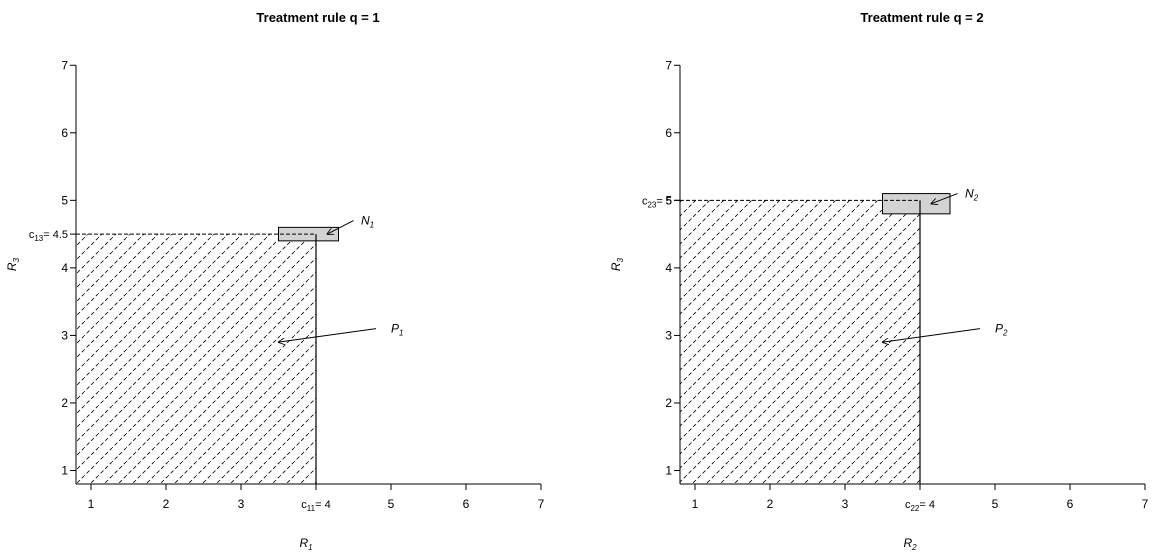 This screenshot has height=557, width=1162. I want to click on x-axis-label: R2, so click(910, 544).